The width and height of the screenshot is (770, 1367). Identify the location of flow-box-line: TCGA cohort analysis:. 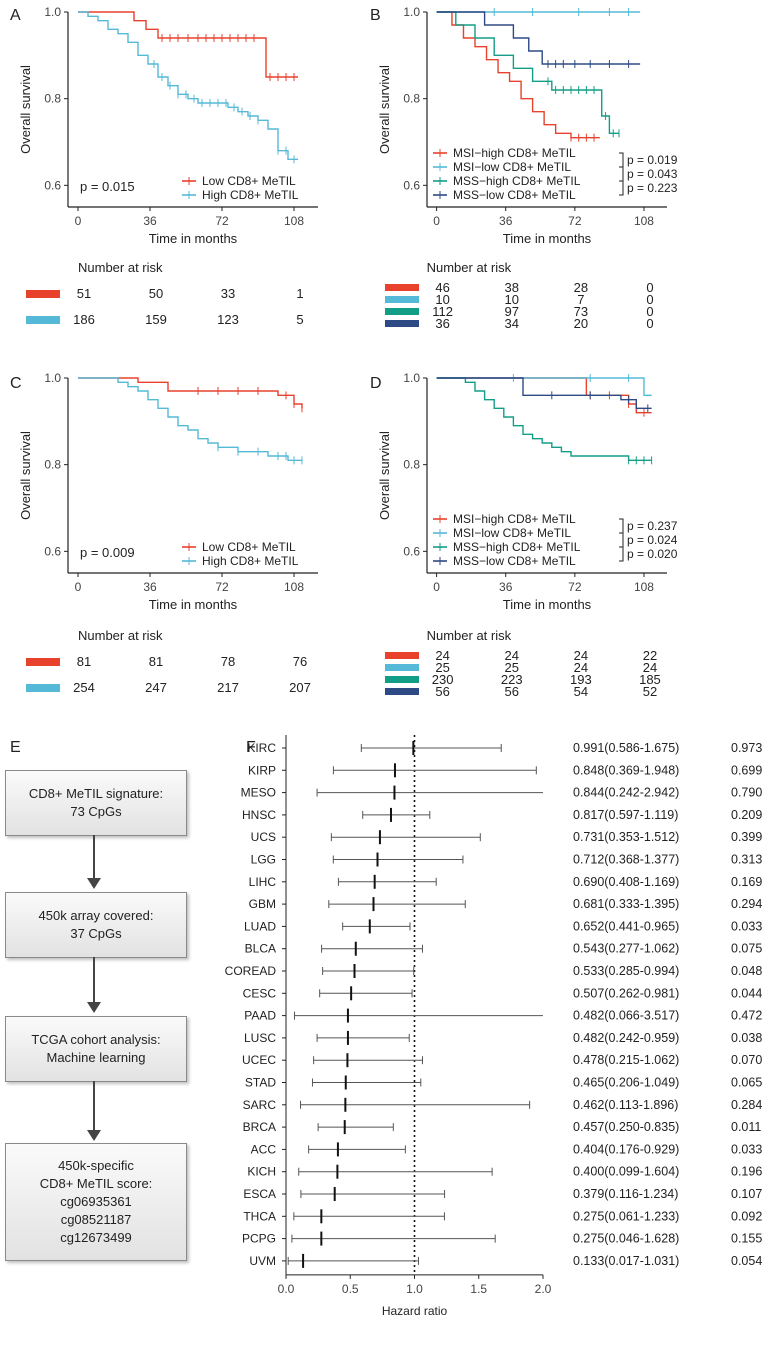
(96, 1039).